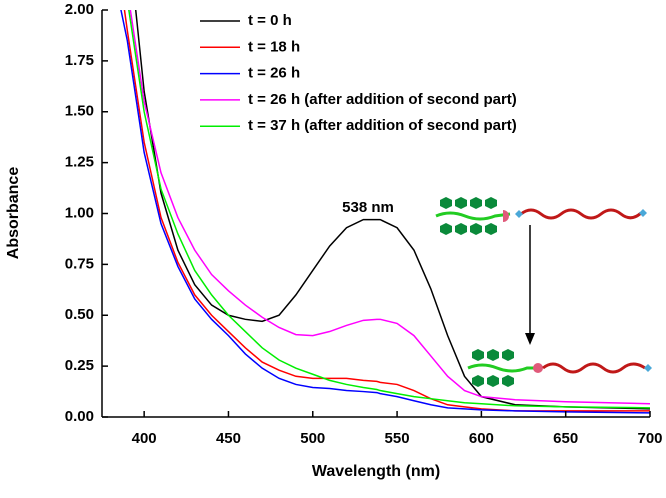 The height and width of the screenshot is (498, 666). Describe the element at coordinates (270, 20) in the screenshot. I see `legend-label: t = 0 h` at that location.